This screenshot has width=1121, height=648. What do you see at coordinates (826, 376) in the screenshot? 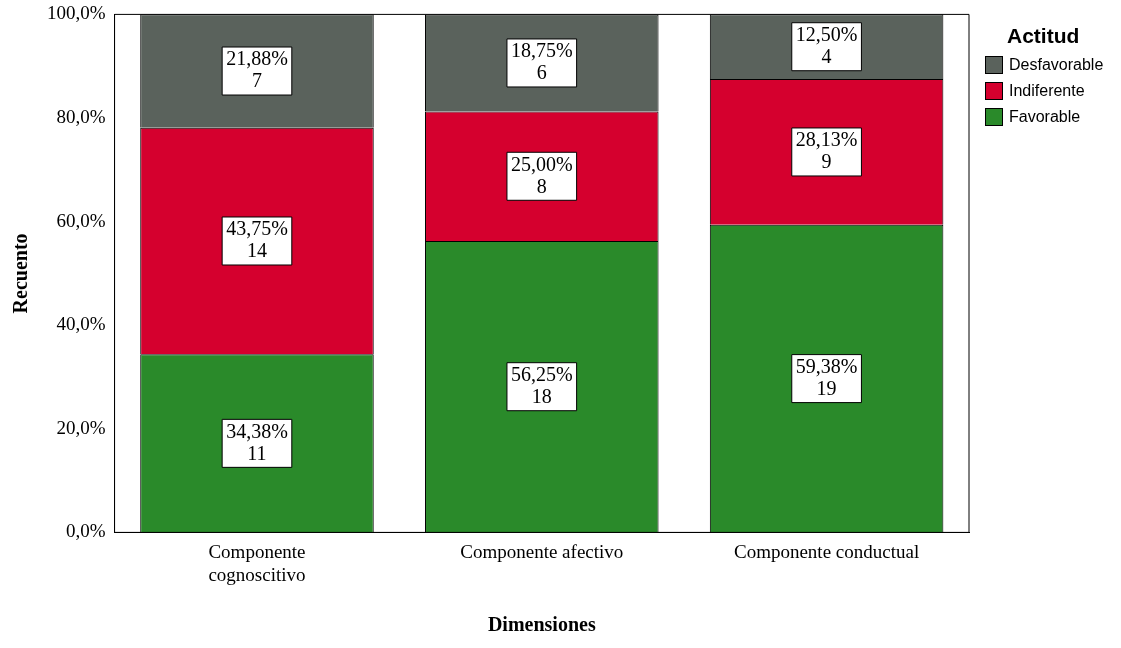
I see `data-label: 59,38% 19` at bounding box center [826, 376].